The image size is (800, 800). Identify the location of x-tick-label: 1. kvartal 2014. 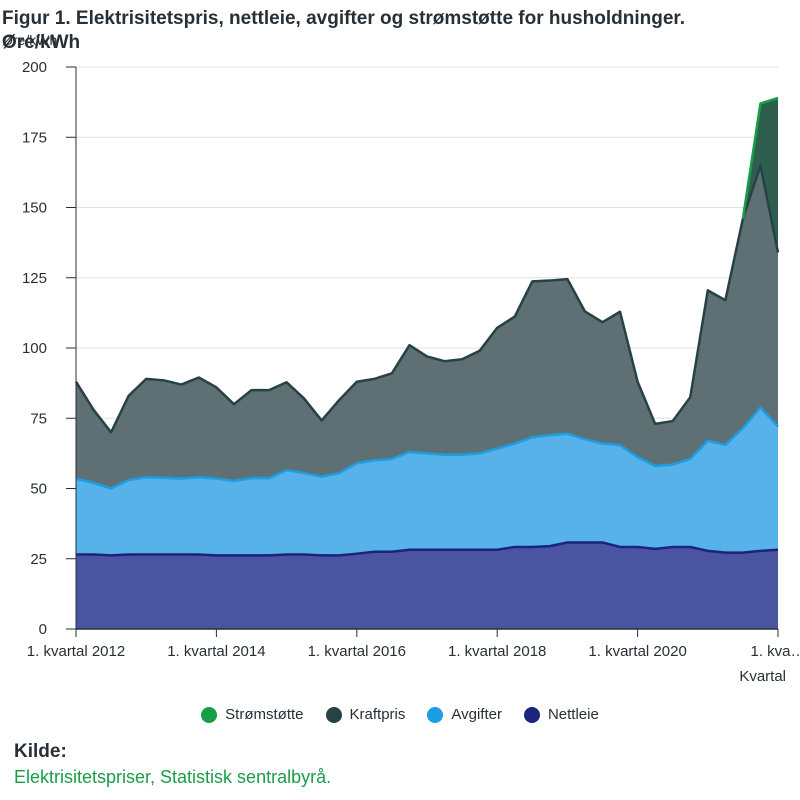
(216, 651).